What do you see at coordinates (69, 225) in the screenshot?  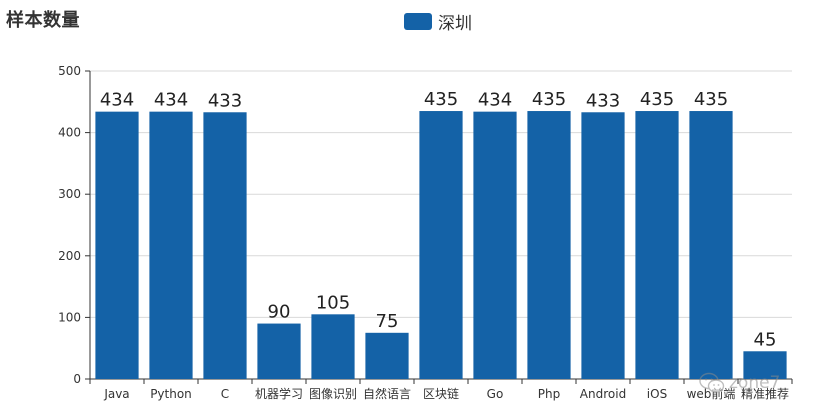 I see `y-tick-labels: 0 100 200 300 400 500` at bounding box center [69, 225].